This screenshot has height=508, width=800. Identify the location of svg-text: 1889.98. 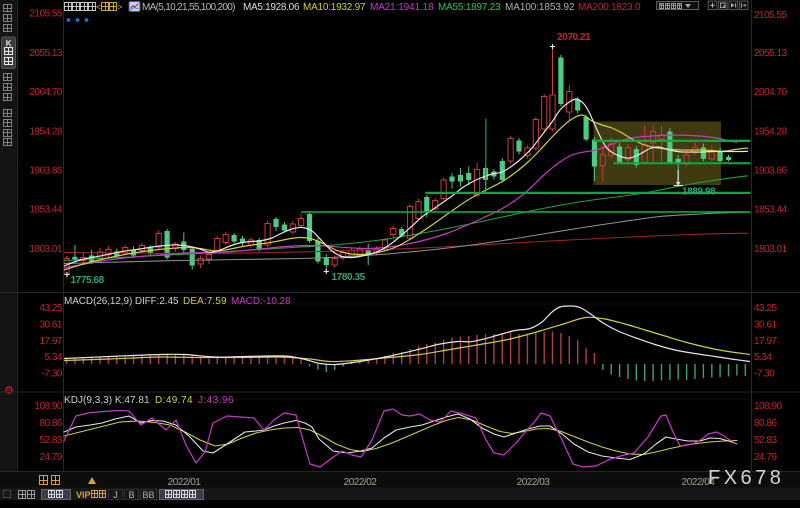
(699, 192).